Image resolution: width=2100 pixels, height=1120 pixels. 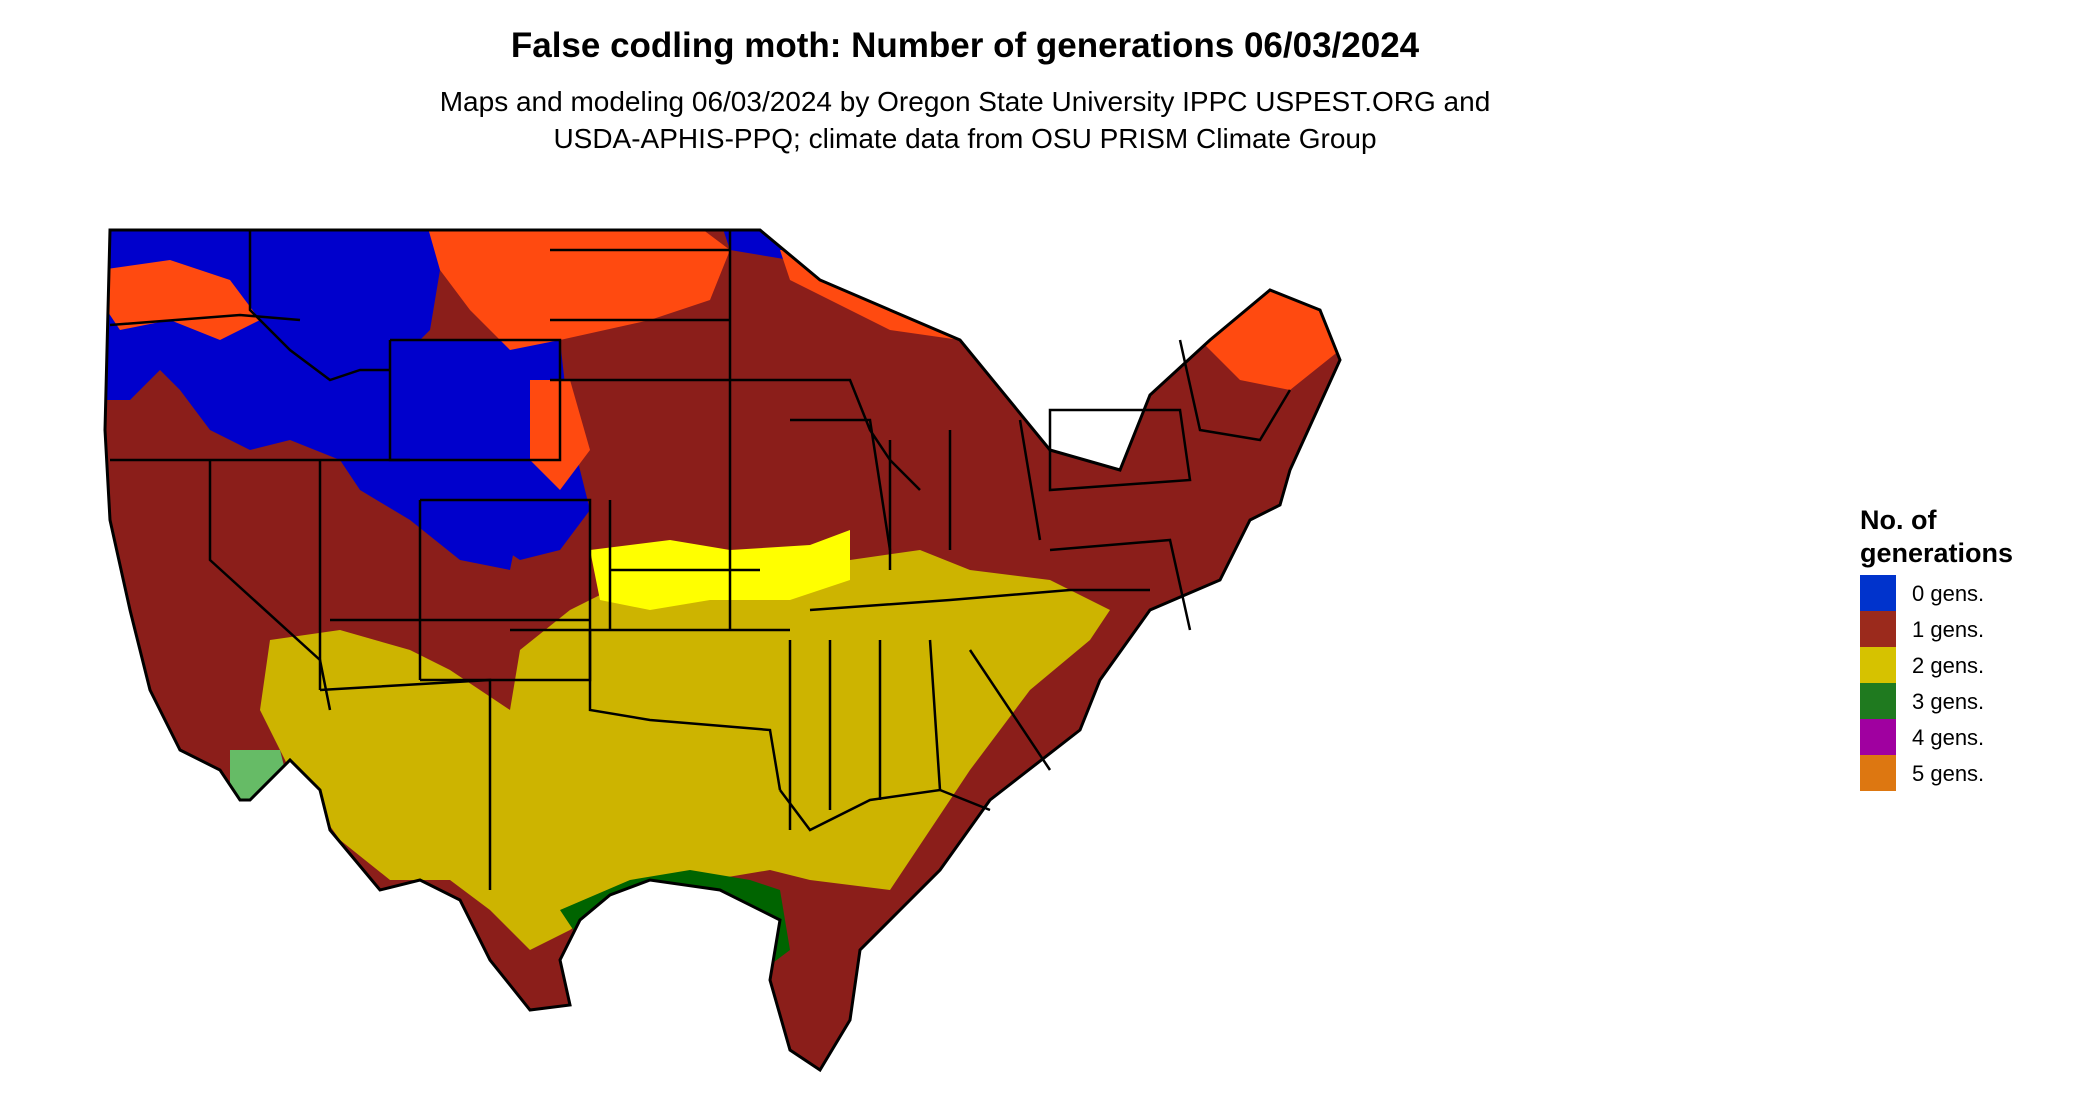 I want to click on region-two-generations-south, so click(x=685, y=750).